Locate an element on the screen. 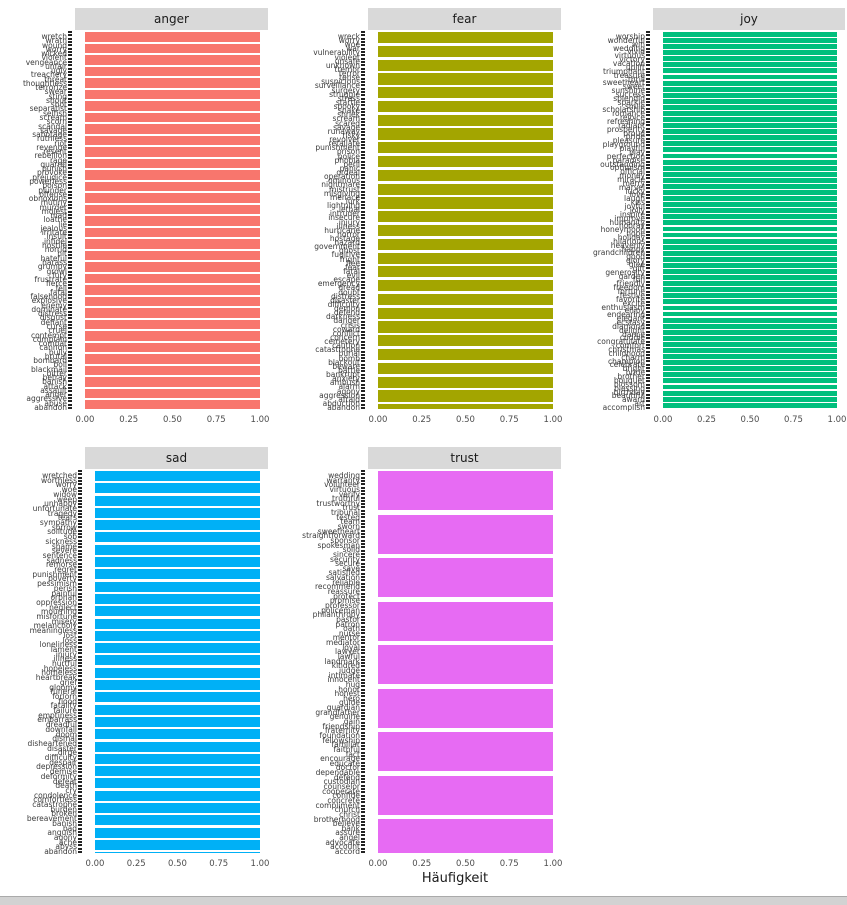 Image resolution: width=847 pixels, height=905 pixels. y-axis-label: lawyer is located at coordinates (347, 652).